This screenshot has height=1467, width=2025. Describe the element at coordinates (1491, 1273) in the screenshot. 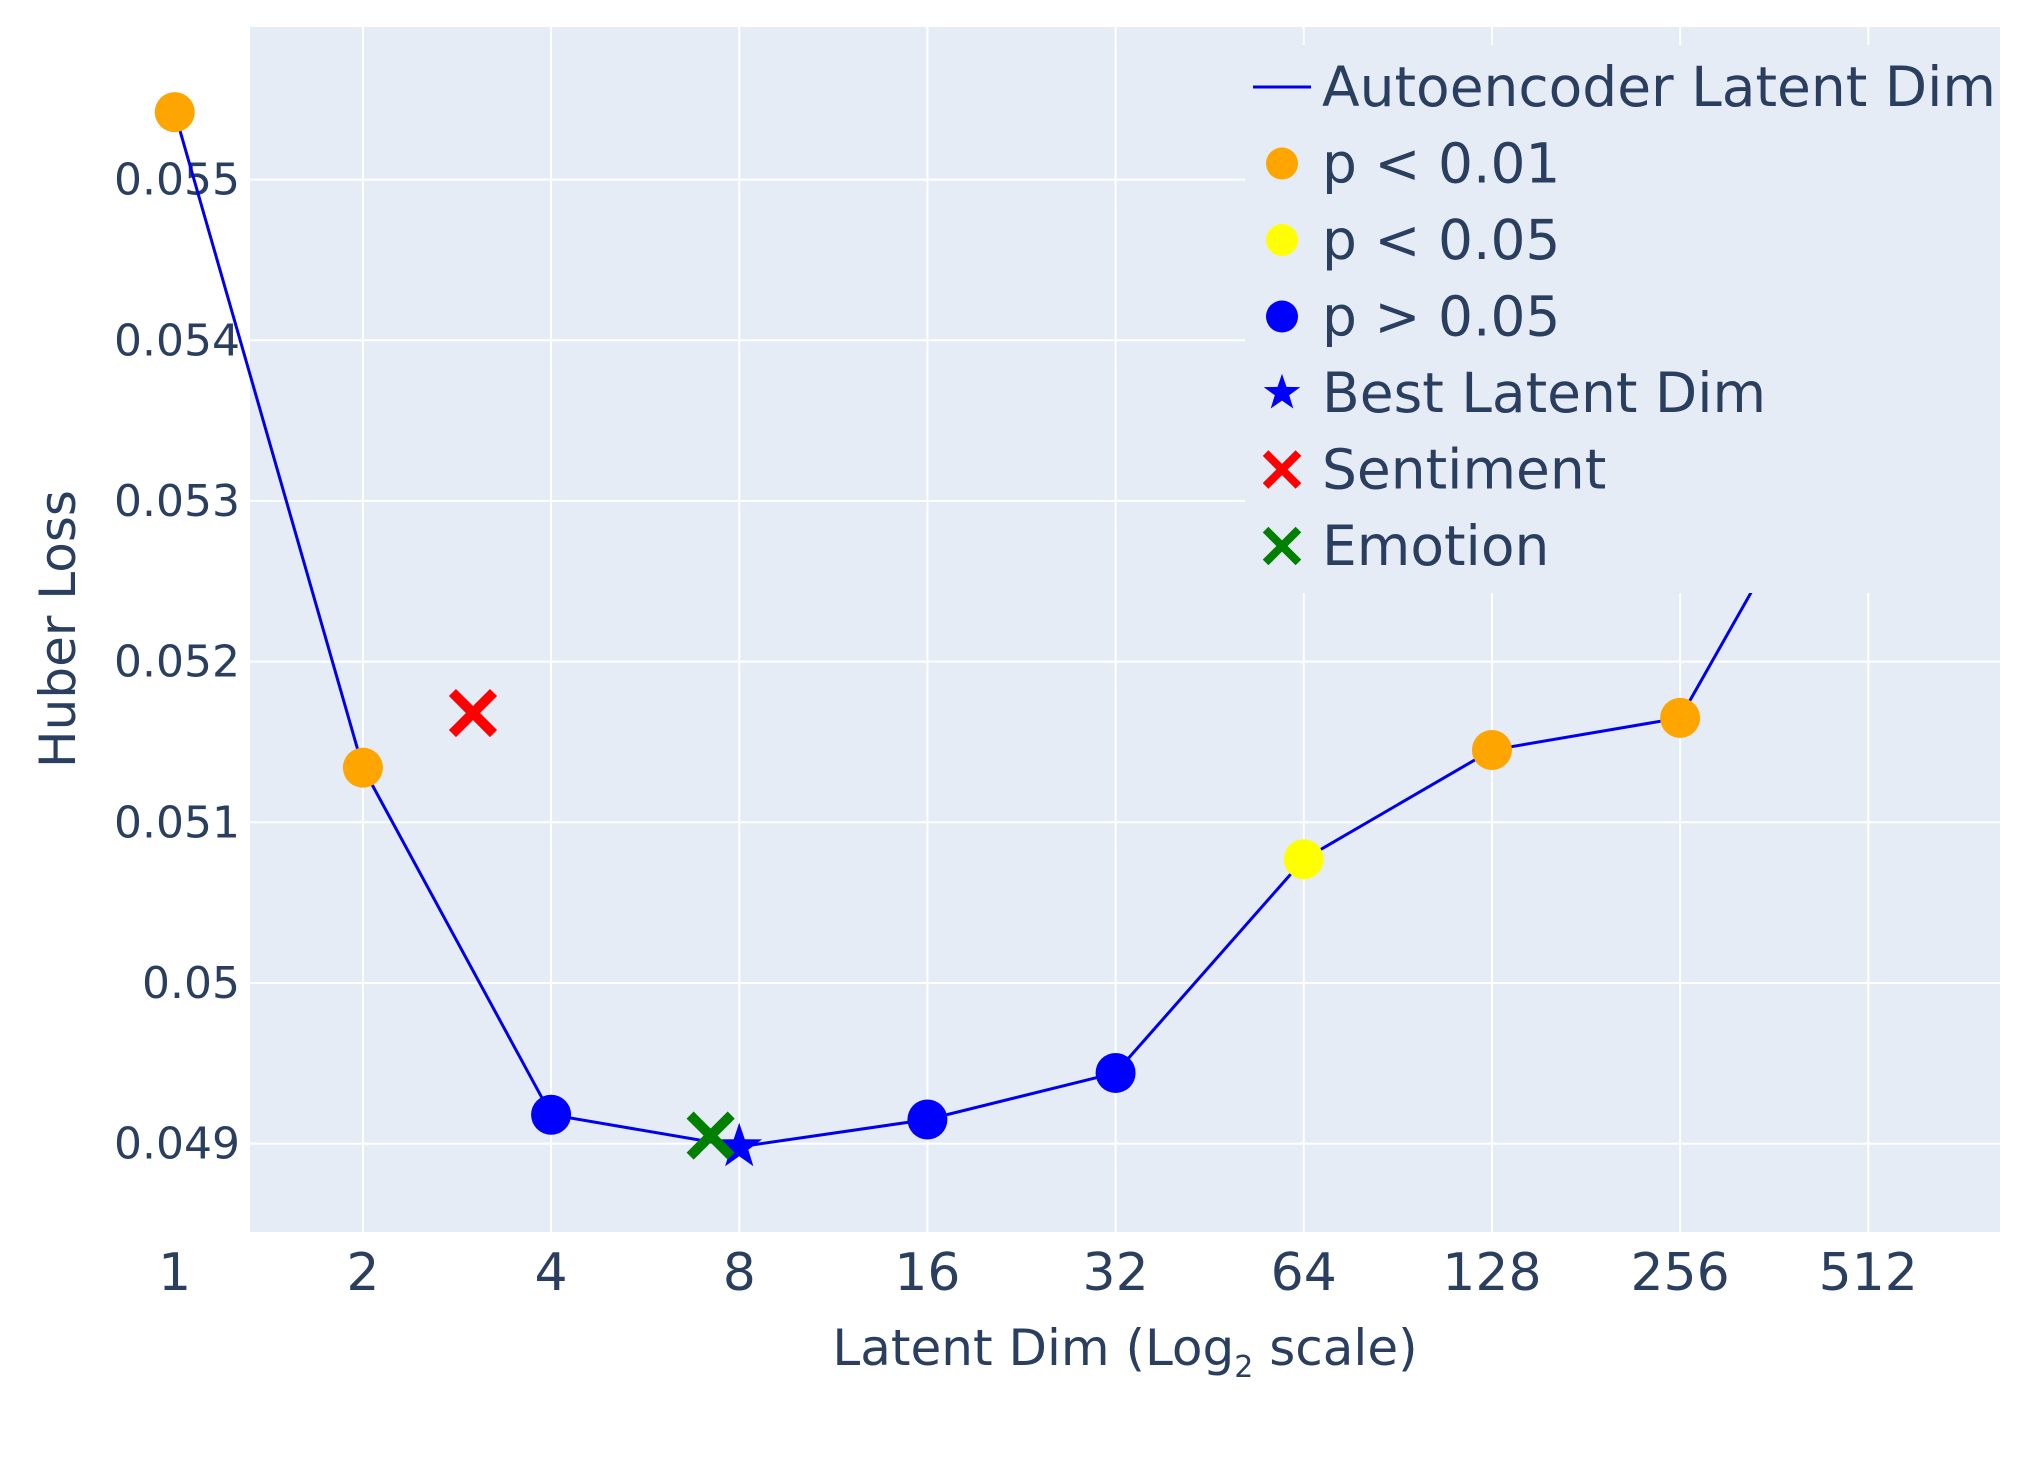

I see `x-tick-label: 128` at that location.